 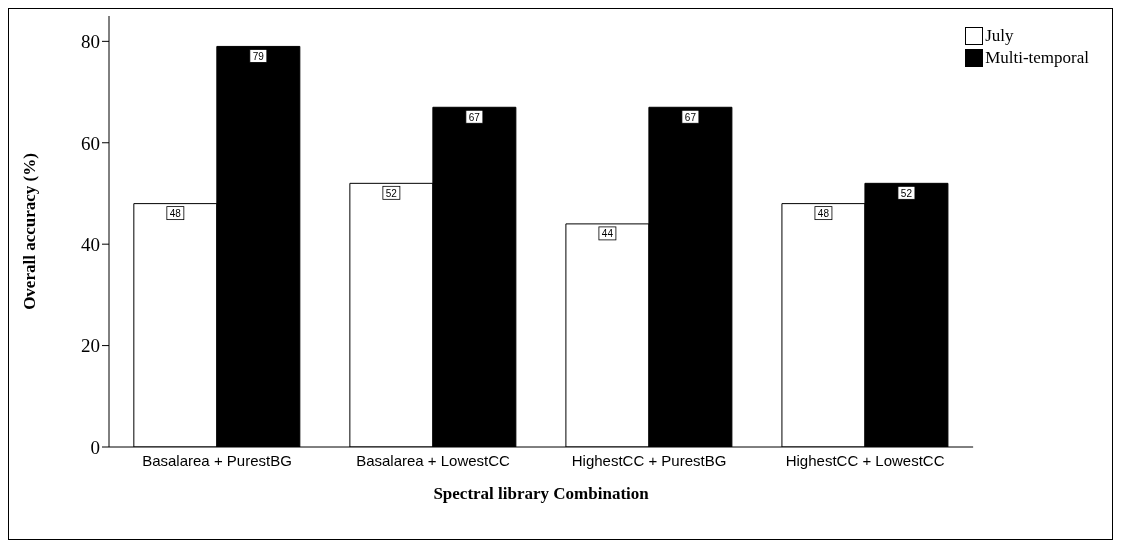 What do you see at coordinates (90, 42) in the screenshot?
I see `y-tick-label: 80` at bounding box center [90, 42].